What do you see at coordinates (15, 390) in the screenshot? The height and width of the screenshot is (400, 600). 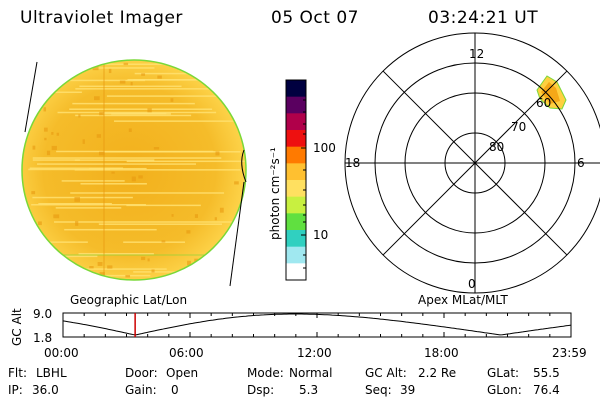 I see `info-ip-key: IP:` at bounding box center [15, 390].